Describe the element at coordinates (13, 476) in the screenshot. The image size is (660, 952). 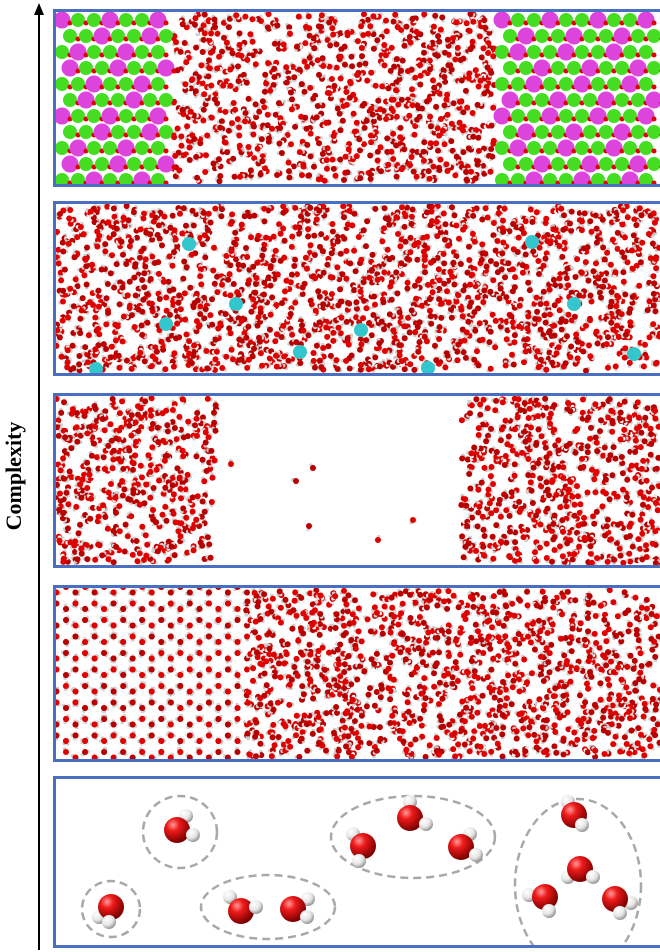
I see `axis-label: Complexity` at that location.